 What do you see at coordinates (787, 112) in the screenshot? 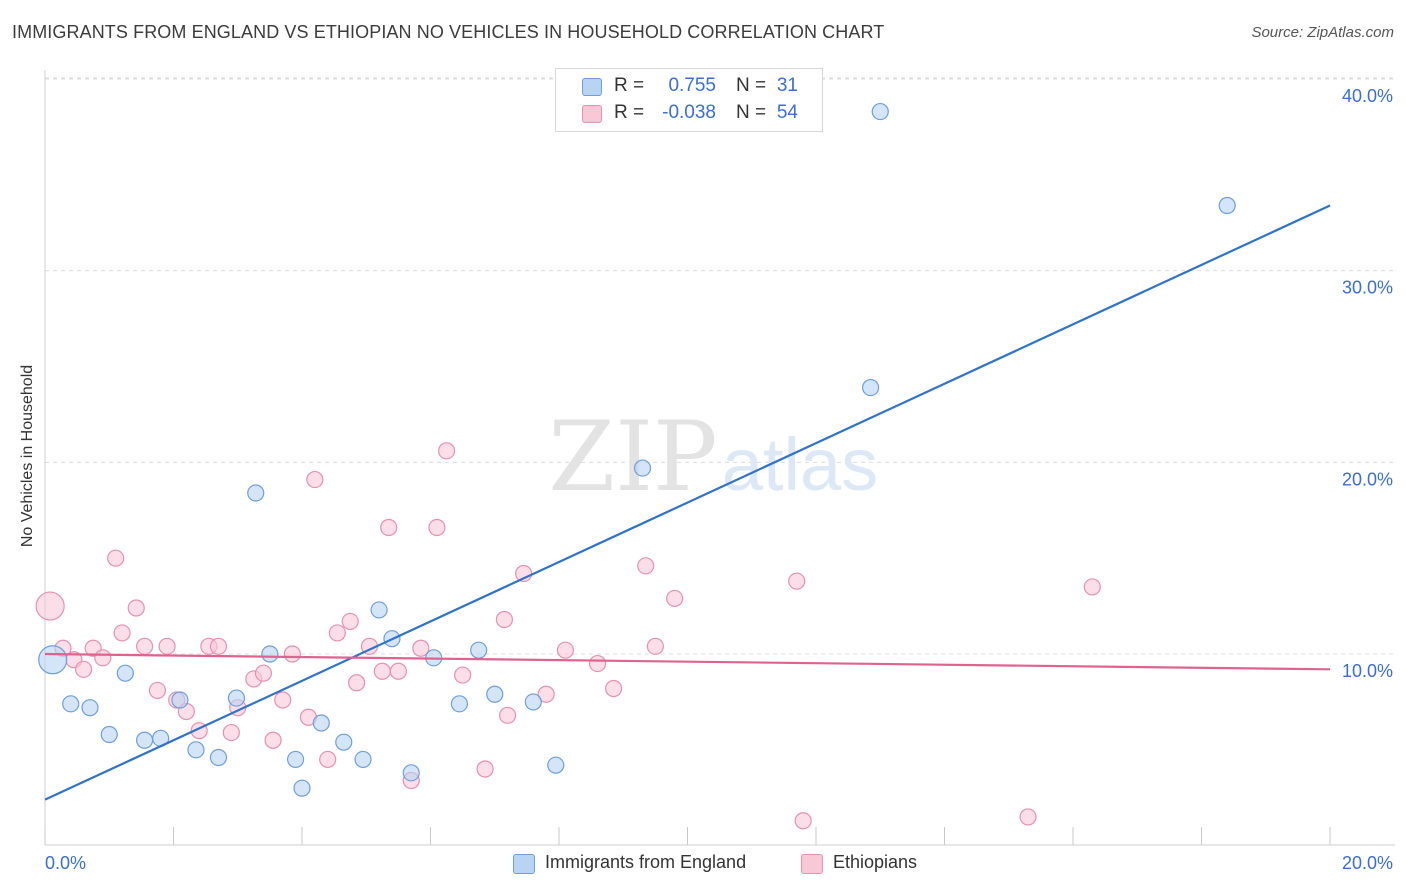
I see `legend-n-value: 54` at bounding box center [787, 112].